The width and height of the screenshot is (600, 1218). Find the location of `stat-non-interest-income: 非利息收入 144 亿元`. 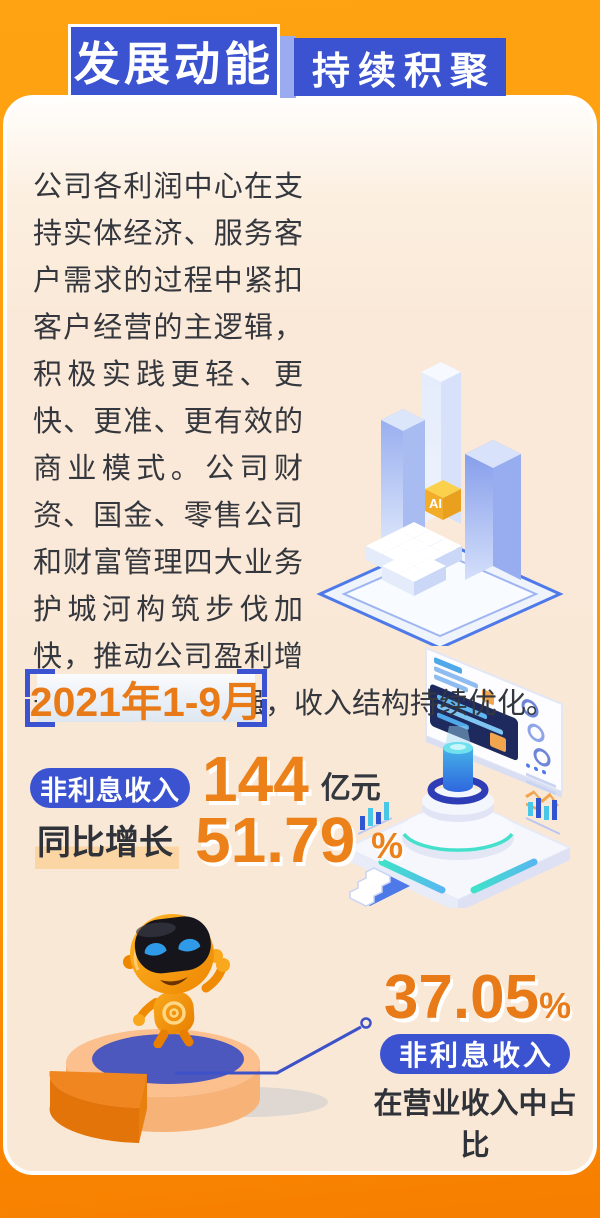

stat-non-interest-income: 非利息收入 144 亿元 is located at coordinates (205, 779).